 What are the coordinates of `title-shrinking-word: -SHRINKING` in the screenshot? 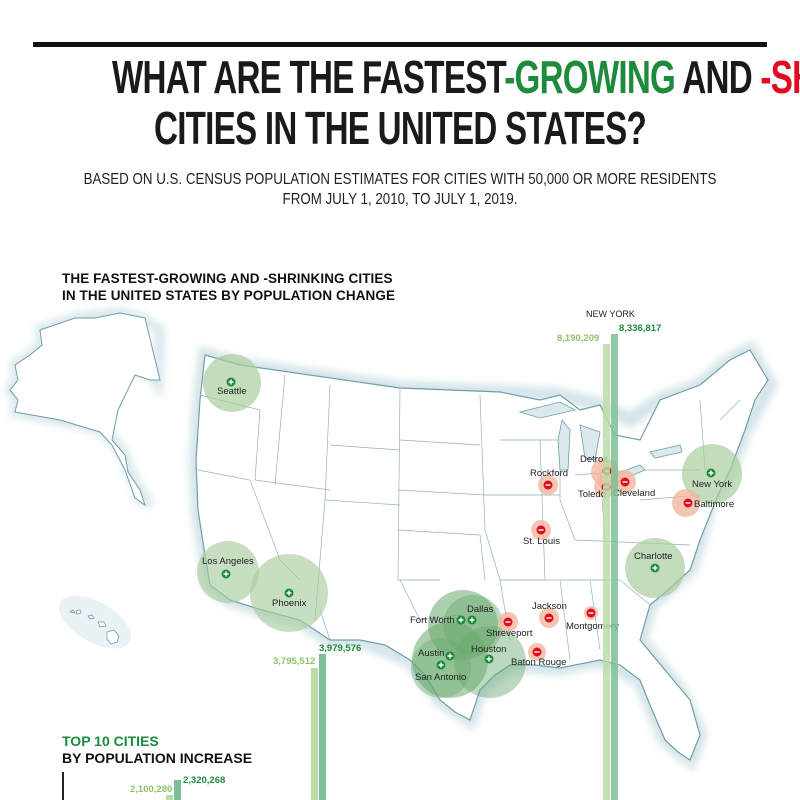 It's located at (780, 77).